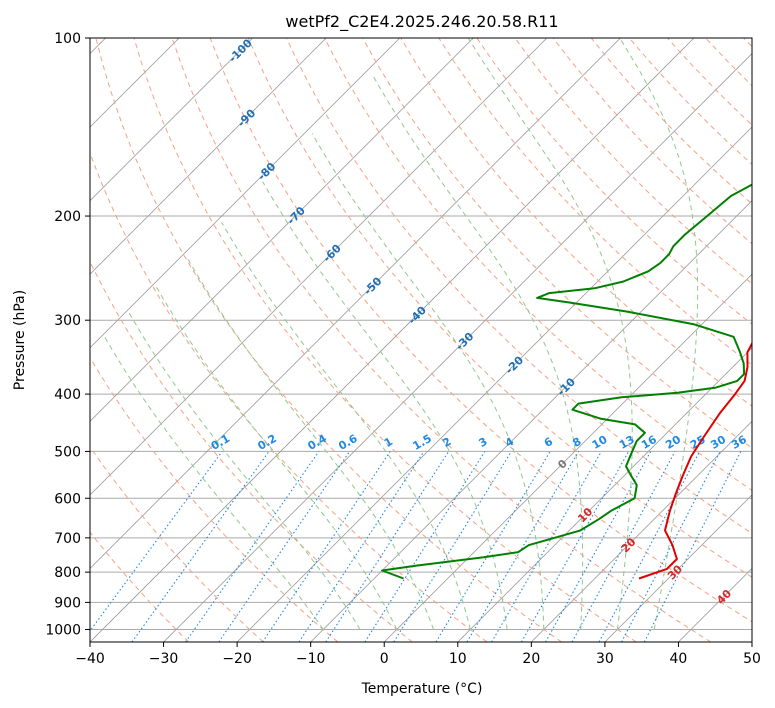 This screenshot has height=708, width=775. What do you see at coordinates (67, 499) in the screenshot?
I see `y-tick-label: 600` at bounding box center [67, 499].